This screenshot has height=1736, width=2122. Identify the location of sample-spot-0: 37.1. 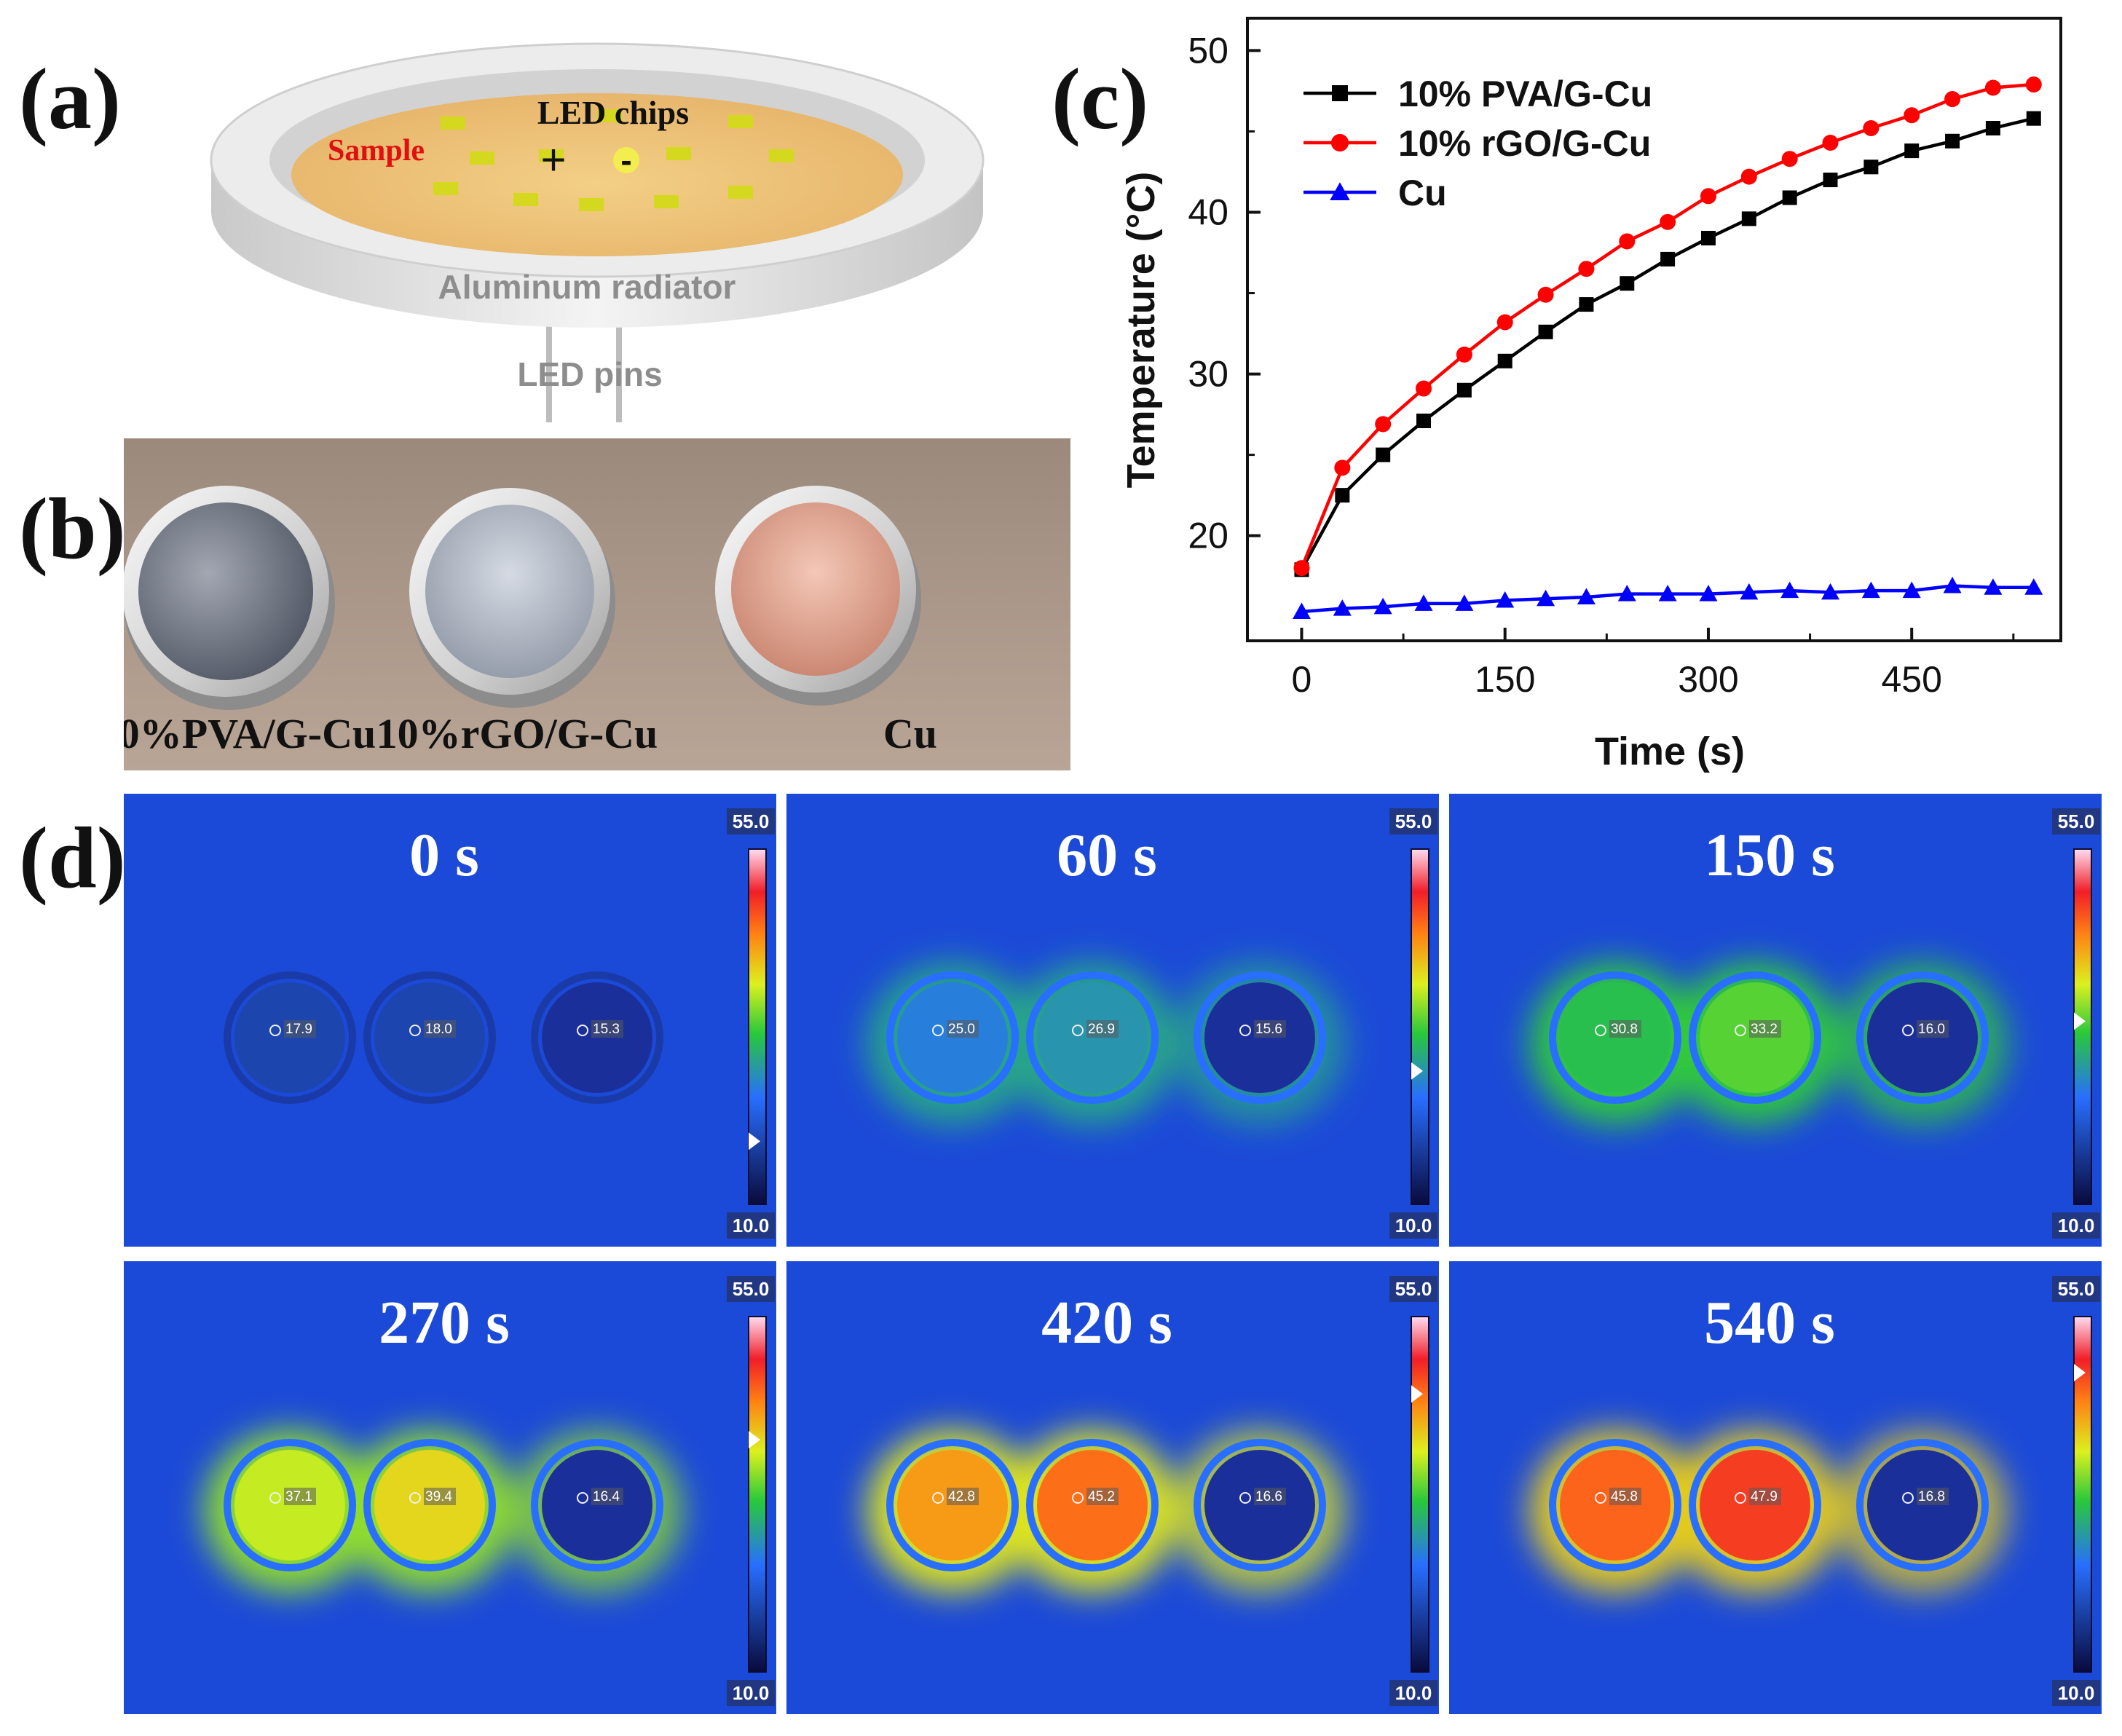
(290, 1505).